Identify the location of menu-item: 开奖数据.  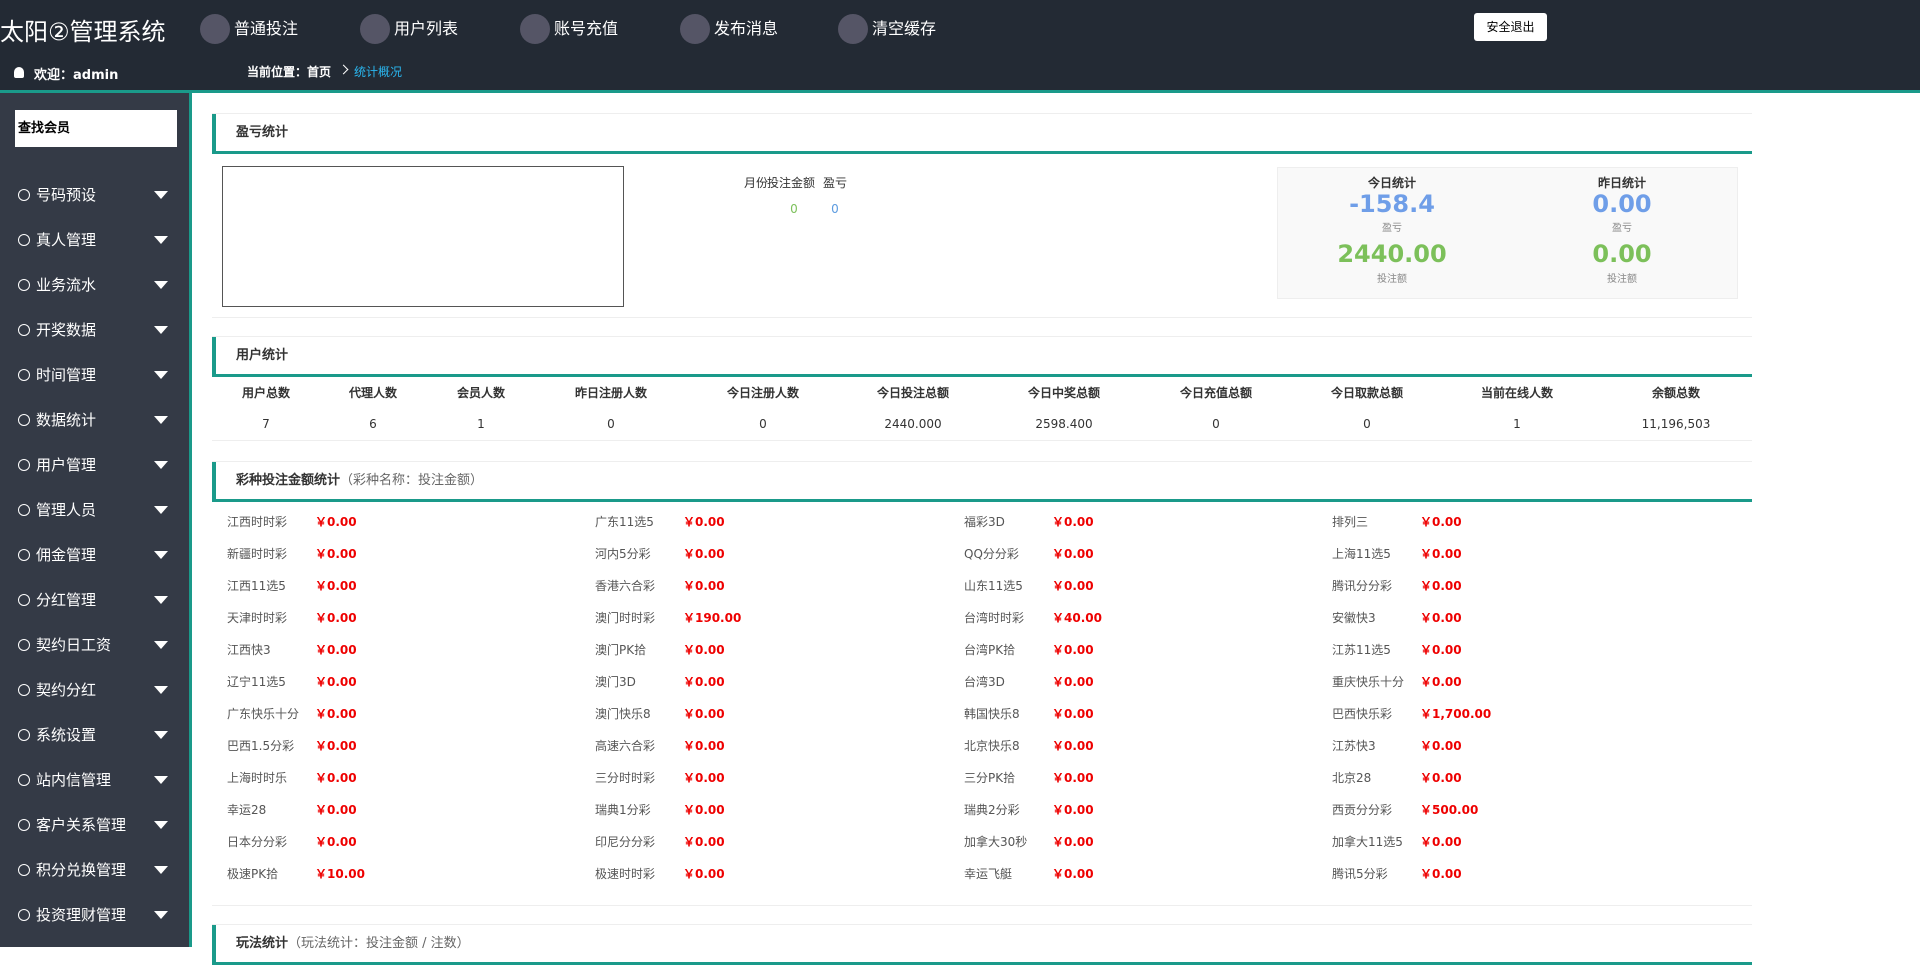
(93, 330).